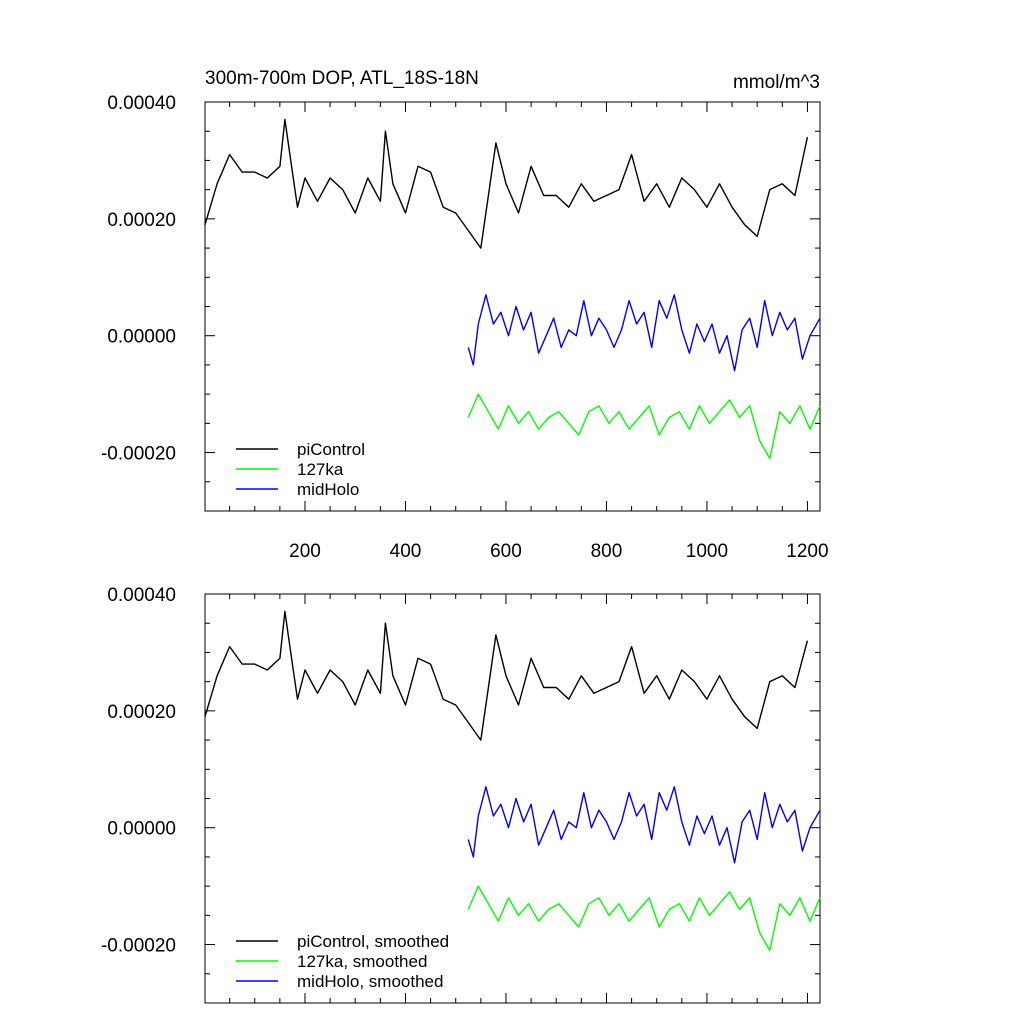  I want to click on top-x-tick-label: 1200, so click(807, 551).